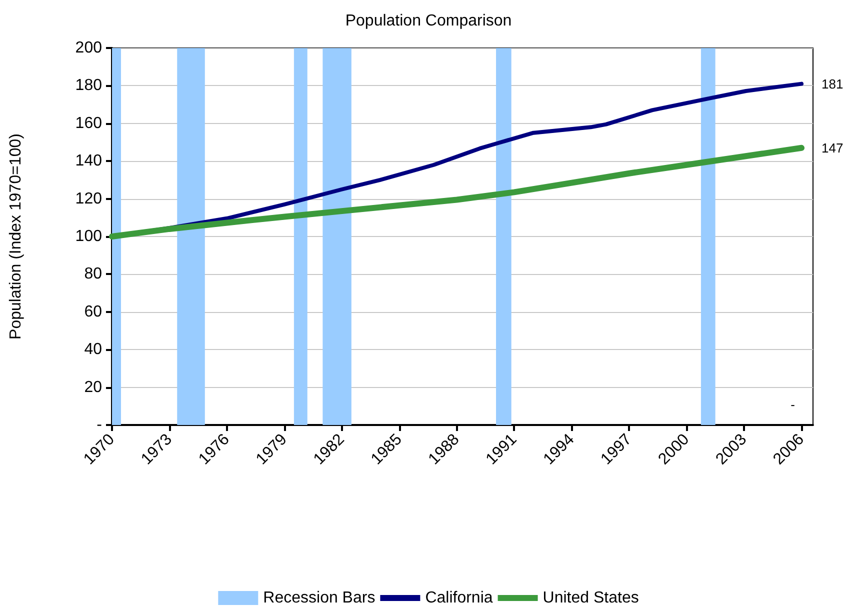  I want to click on y-tick-label: 200, so click(88, 48).